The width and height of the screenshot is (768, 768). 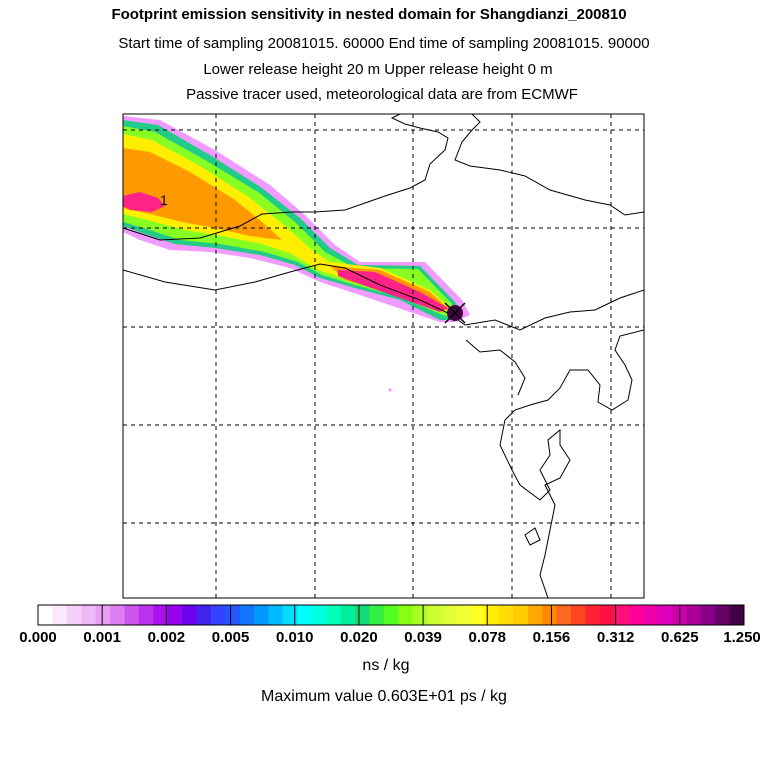 I want to click on colorbar-label: 0.312, so click(x=615, y=637).